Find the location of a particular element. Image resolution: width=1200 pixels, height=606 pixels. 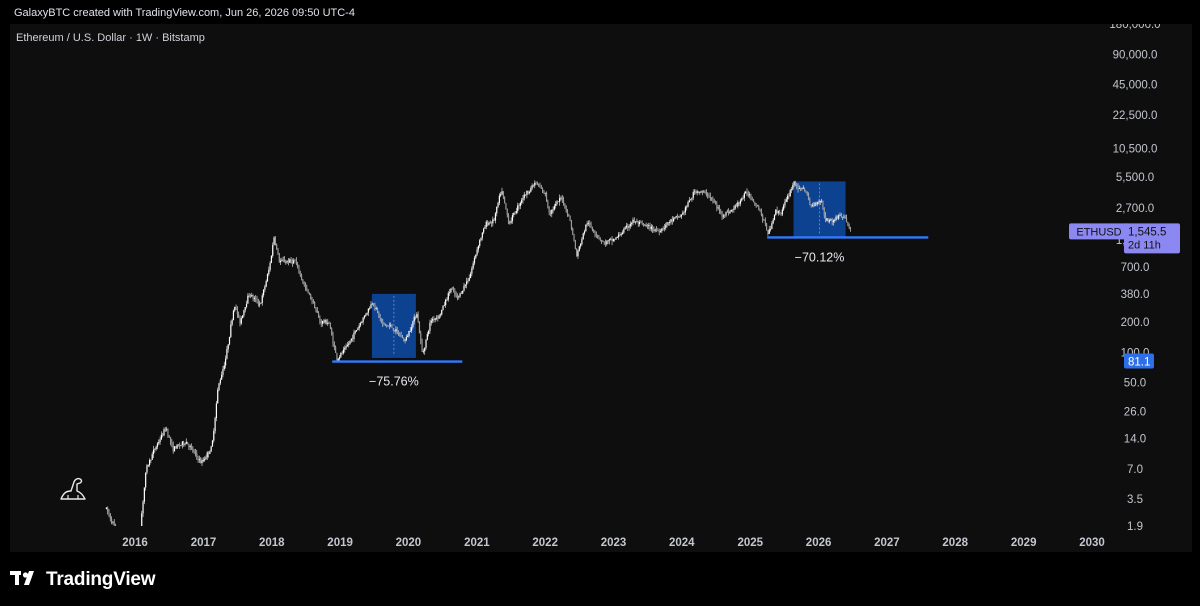

tradingview-brand: TradingView is located at coordinates (83, 580).